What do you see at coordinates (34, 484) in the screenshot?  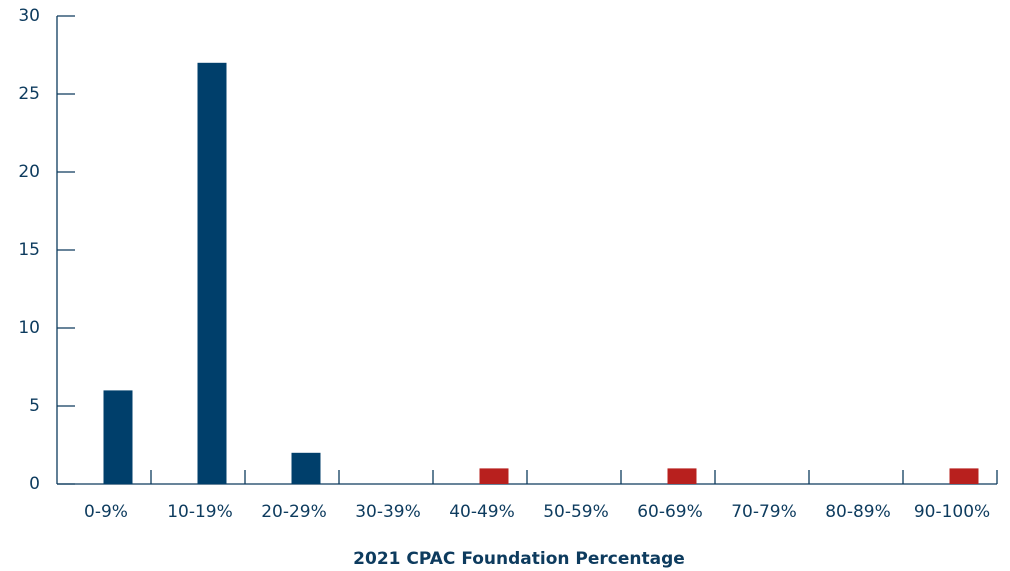 I see `y-tick-label: 0` at bounding box center [34, 484].